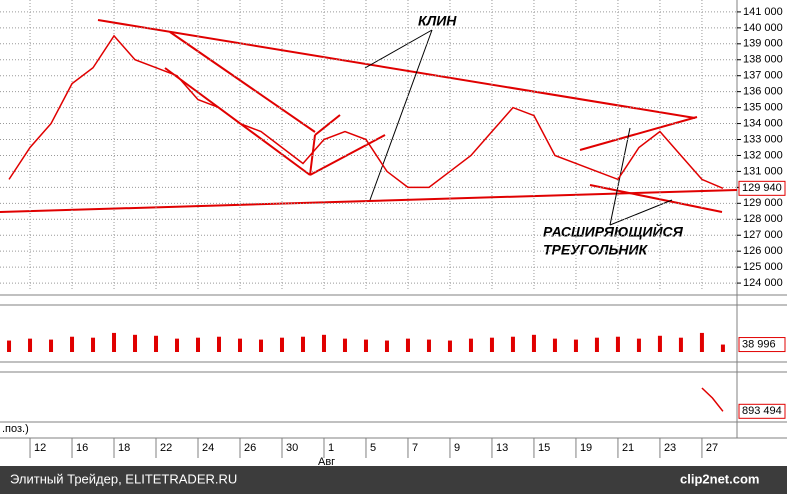 This screenshot has height=494, width=787. What do you see at coordinates (763, 267) in the screenshot?
I see `y-tick-label: 125 000` at bounding box center [763, 267].